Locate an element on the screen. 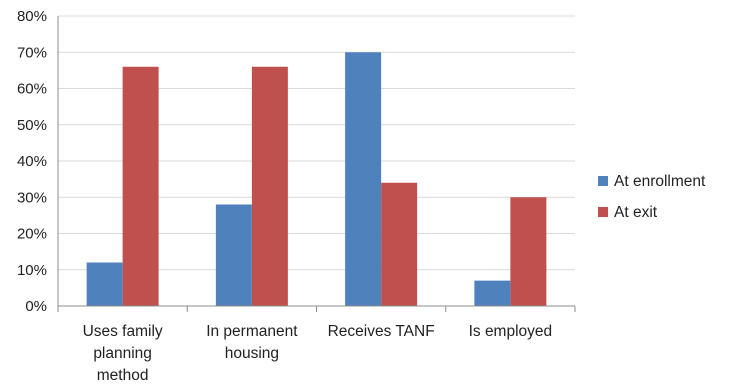  y-axis-tick-labels: 0% 10% 20% 30% 40% 50% 60% 70% 80% is located at coordinates (32, 161).